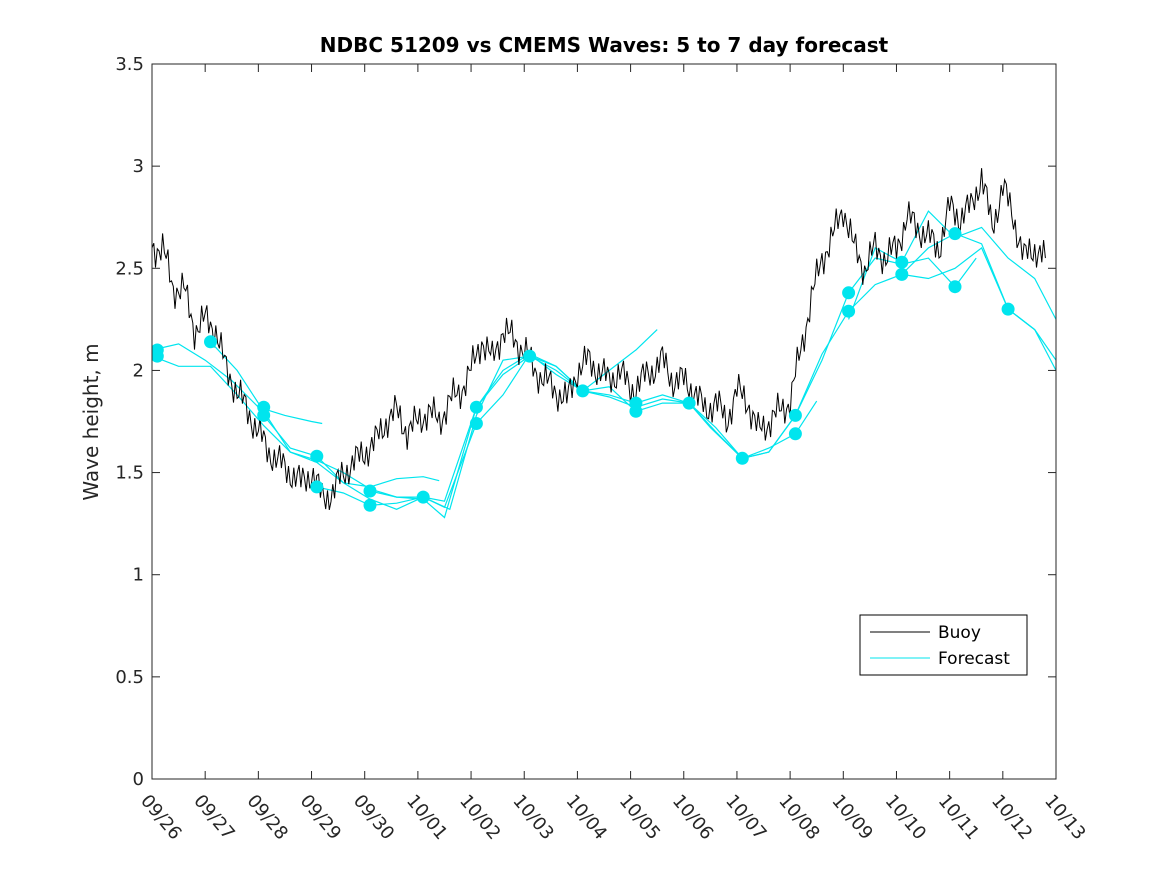 The image size is (1167, 875). What do you see at coordinates (138, 779) in the screenshot?
I see `y-tick-label-0: 0` at bounding box center [138, 779].